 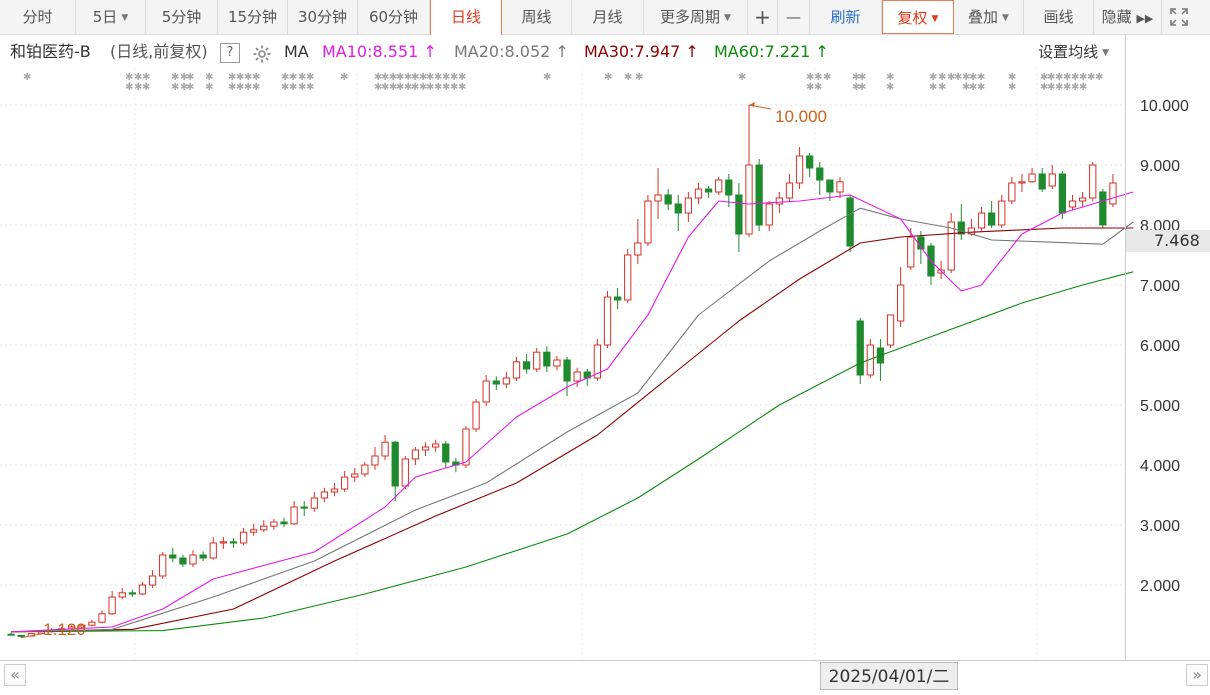 I want to click on y-tick-label: 4.000, so click(x=1160, y=466).